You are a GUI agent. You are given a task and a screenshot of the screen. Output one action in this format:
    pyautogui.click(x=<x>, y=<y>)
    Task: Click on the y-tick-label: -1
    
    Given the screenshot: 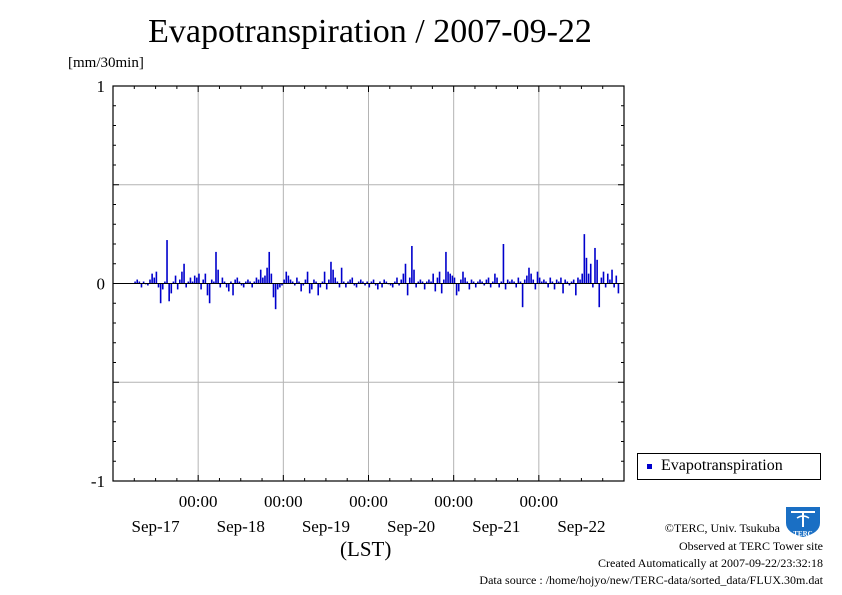 What is the action you would take?
    pyautogui.click(x=98, y=481)
    